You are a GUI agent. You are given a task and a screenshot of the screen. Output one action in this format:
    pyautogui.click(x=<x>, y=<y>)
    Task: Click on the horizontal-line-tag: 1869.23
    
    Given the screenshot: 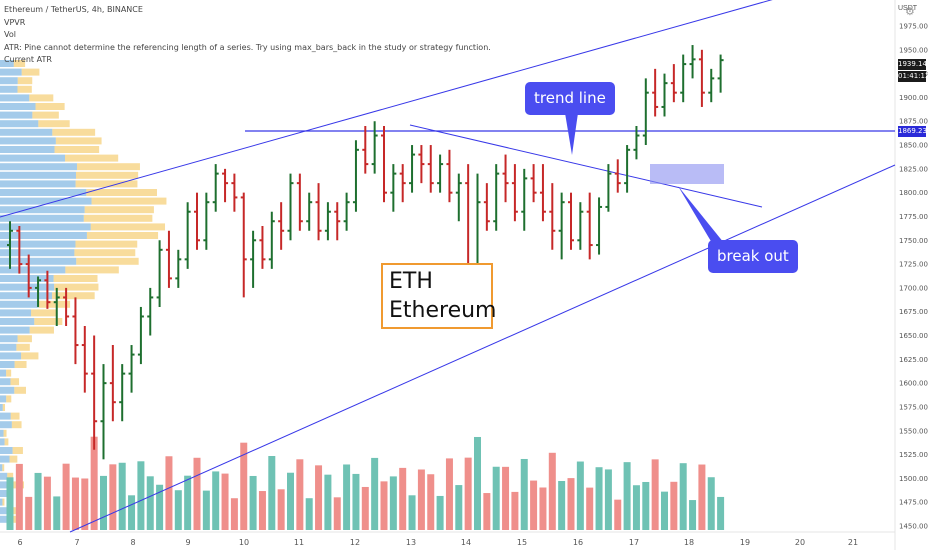 What is the action you would take?
    pyautogui.click(x=912, y=131)
    